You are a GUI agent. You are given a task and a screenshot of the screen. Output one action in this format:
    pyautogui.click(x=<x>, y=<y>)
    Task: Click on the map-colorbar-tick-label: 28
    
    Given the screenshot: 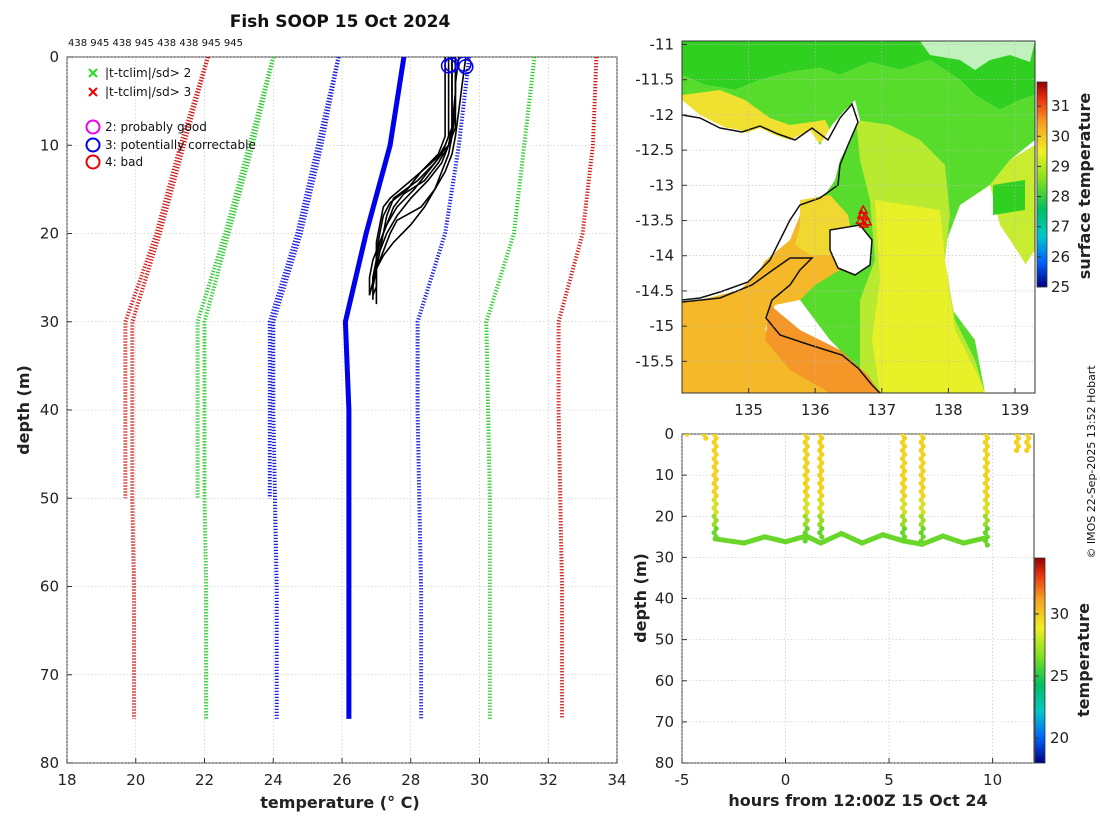 What is the action you would take?
    pyautogui.click(x=1060, y=197)
    